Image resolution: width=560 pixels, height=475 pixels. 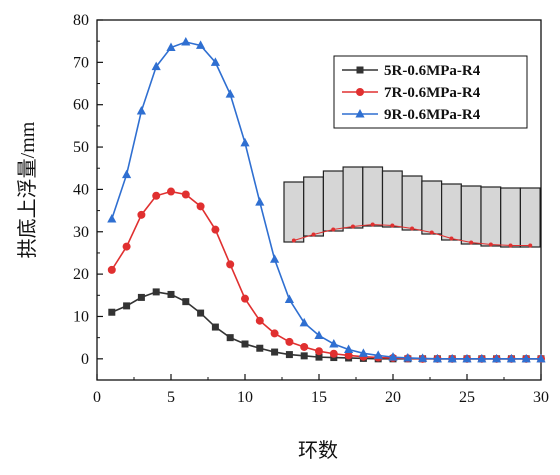 I want to click on legend-label: 7R-0.6MPa-R4, so click(x=432, y=93).